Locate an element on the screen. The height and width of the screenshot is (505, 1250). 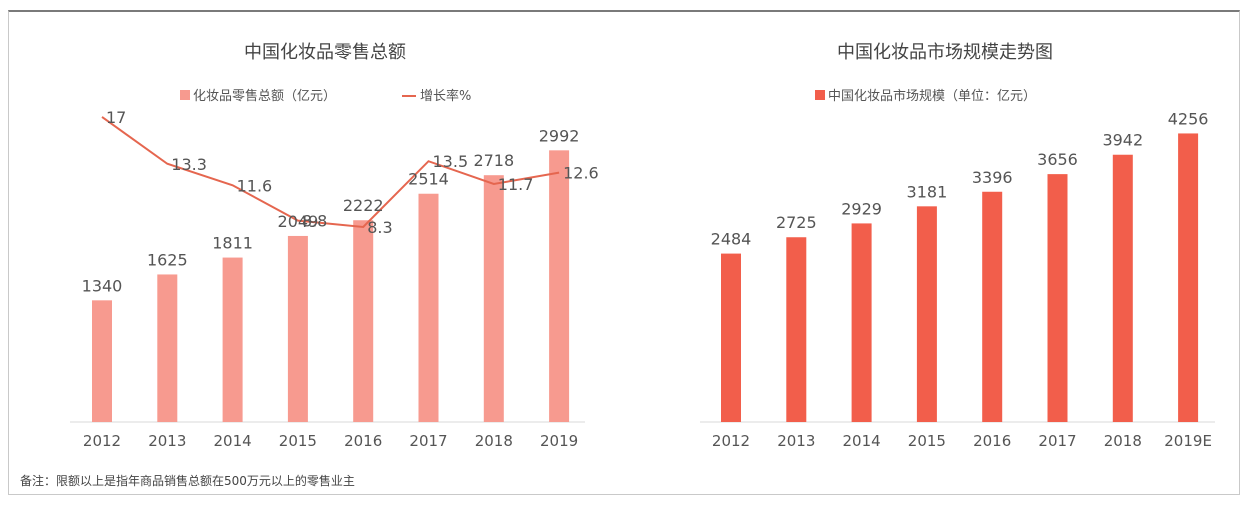
left-line-value-label: 13.3 is located at coordinates (189, 164).